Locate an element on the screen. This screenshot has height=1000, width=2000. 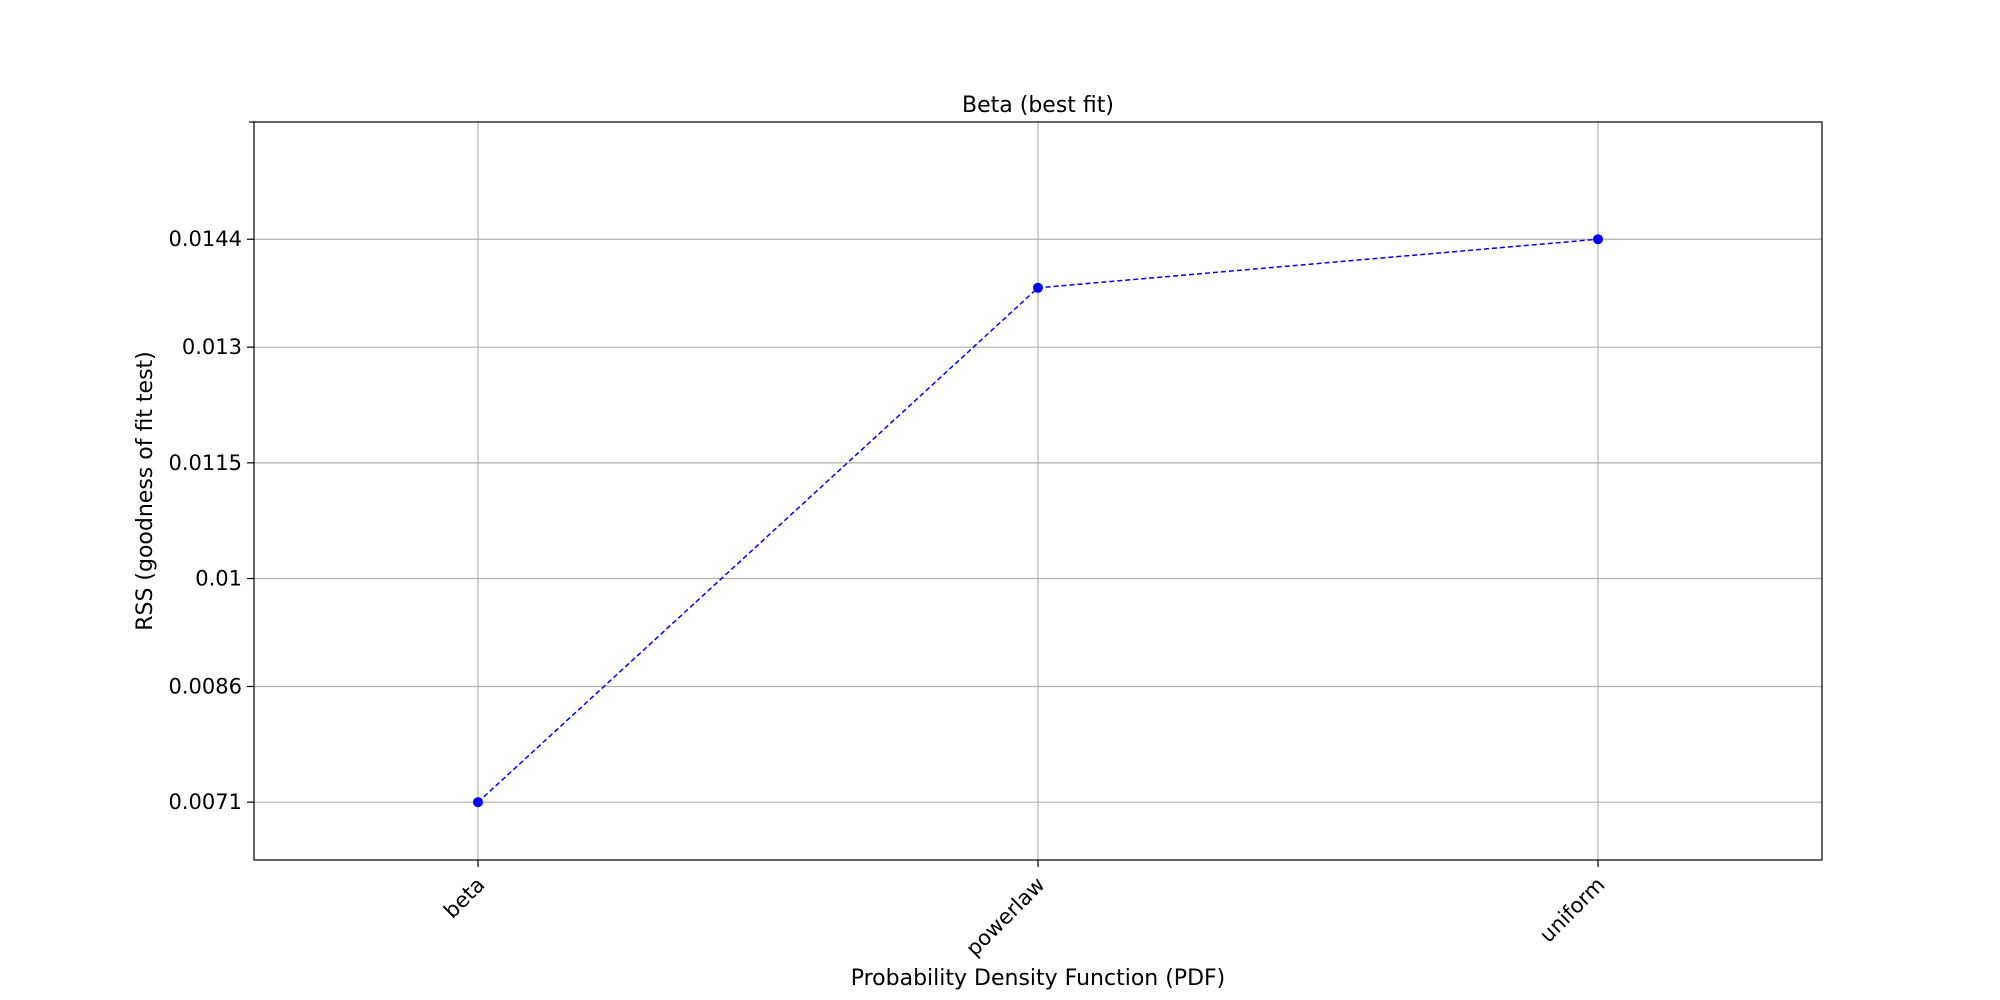
y-tick-label: 0.0115 is located at coordinates (205, 463).